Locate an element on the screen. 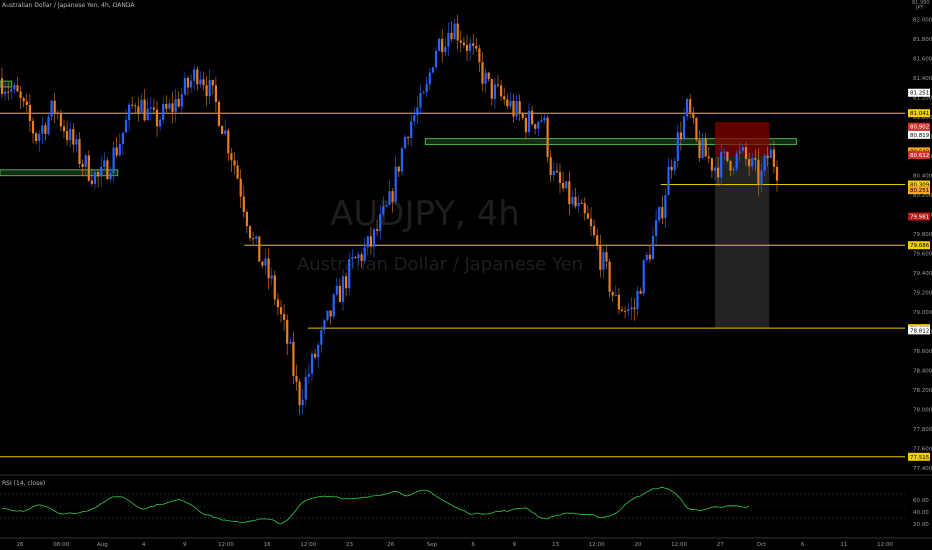 The width and height of the screenshot is (932, 550). position-layer is located at coordinates (742, 225).